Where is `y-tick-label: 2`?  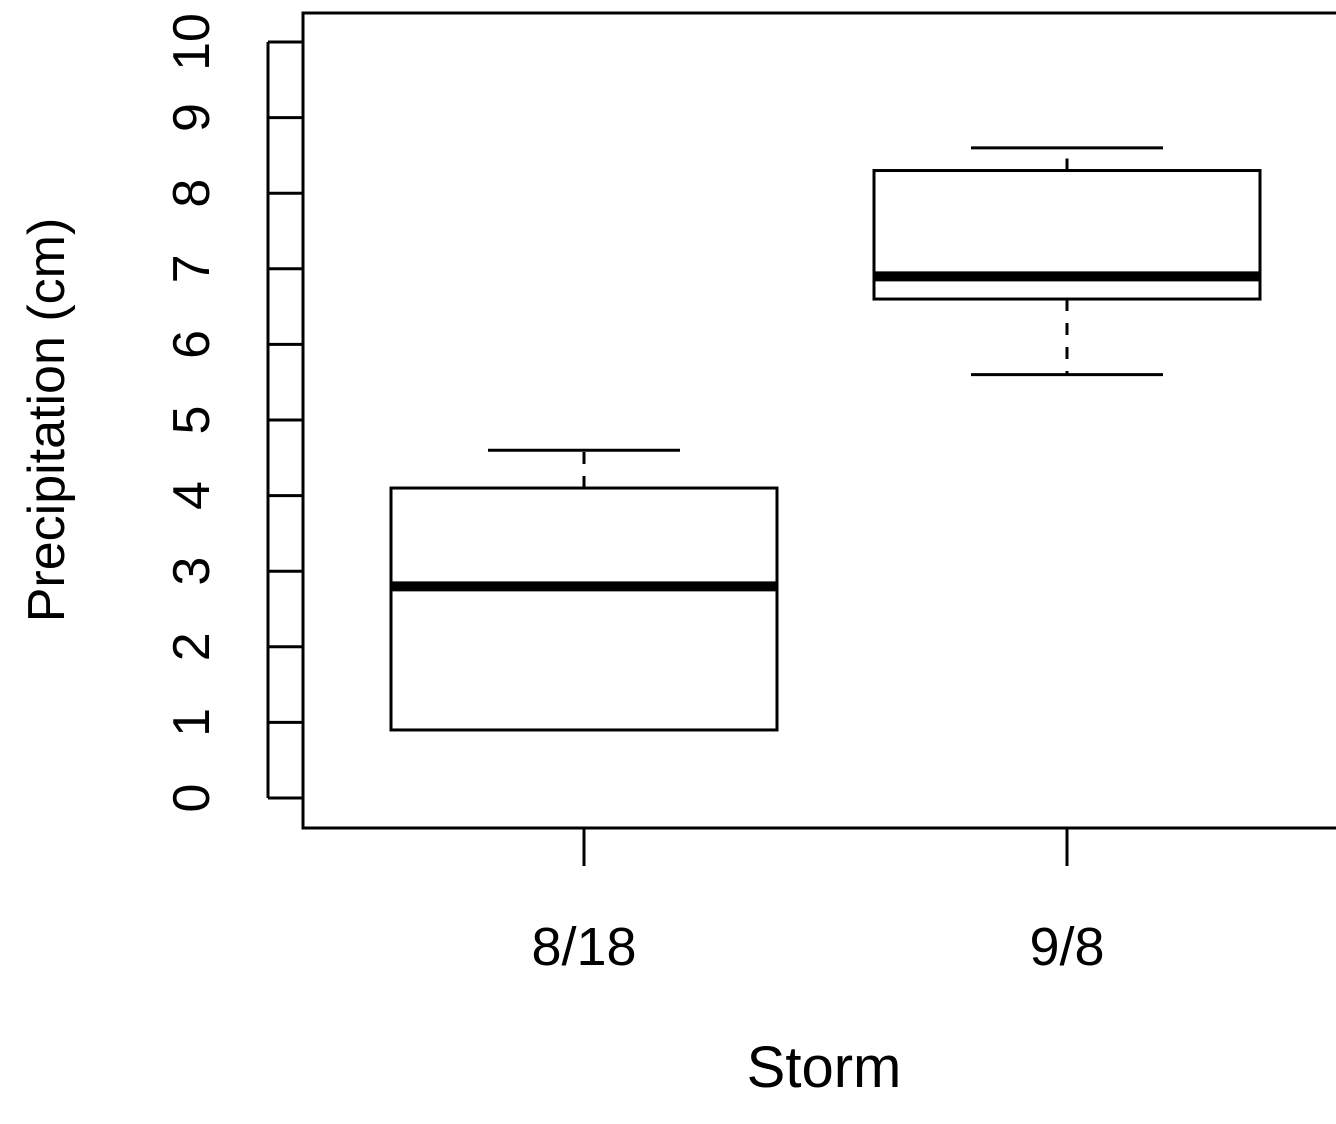
y-tick-label: 2 is located at coordinates (192, 646).